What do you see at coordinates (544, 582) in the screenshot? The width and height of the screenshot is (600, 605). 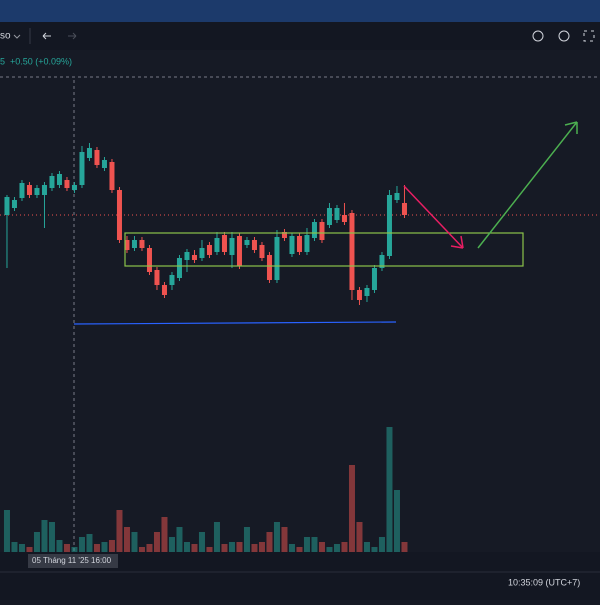 I see `clock: 10:35:09 (UTC+7)` at bounding box center [544, 582].